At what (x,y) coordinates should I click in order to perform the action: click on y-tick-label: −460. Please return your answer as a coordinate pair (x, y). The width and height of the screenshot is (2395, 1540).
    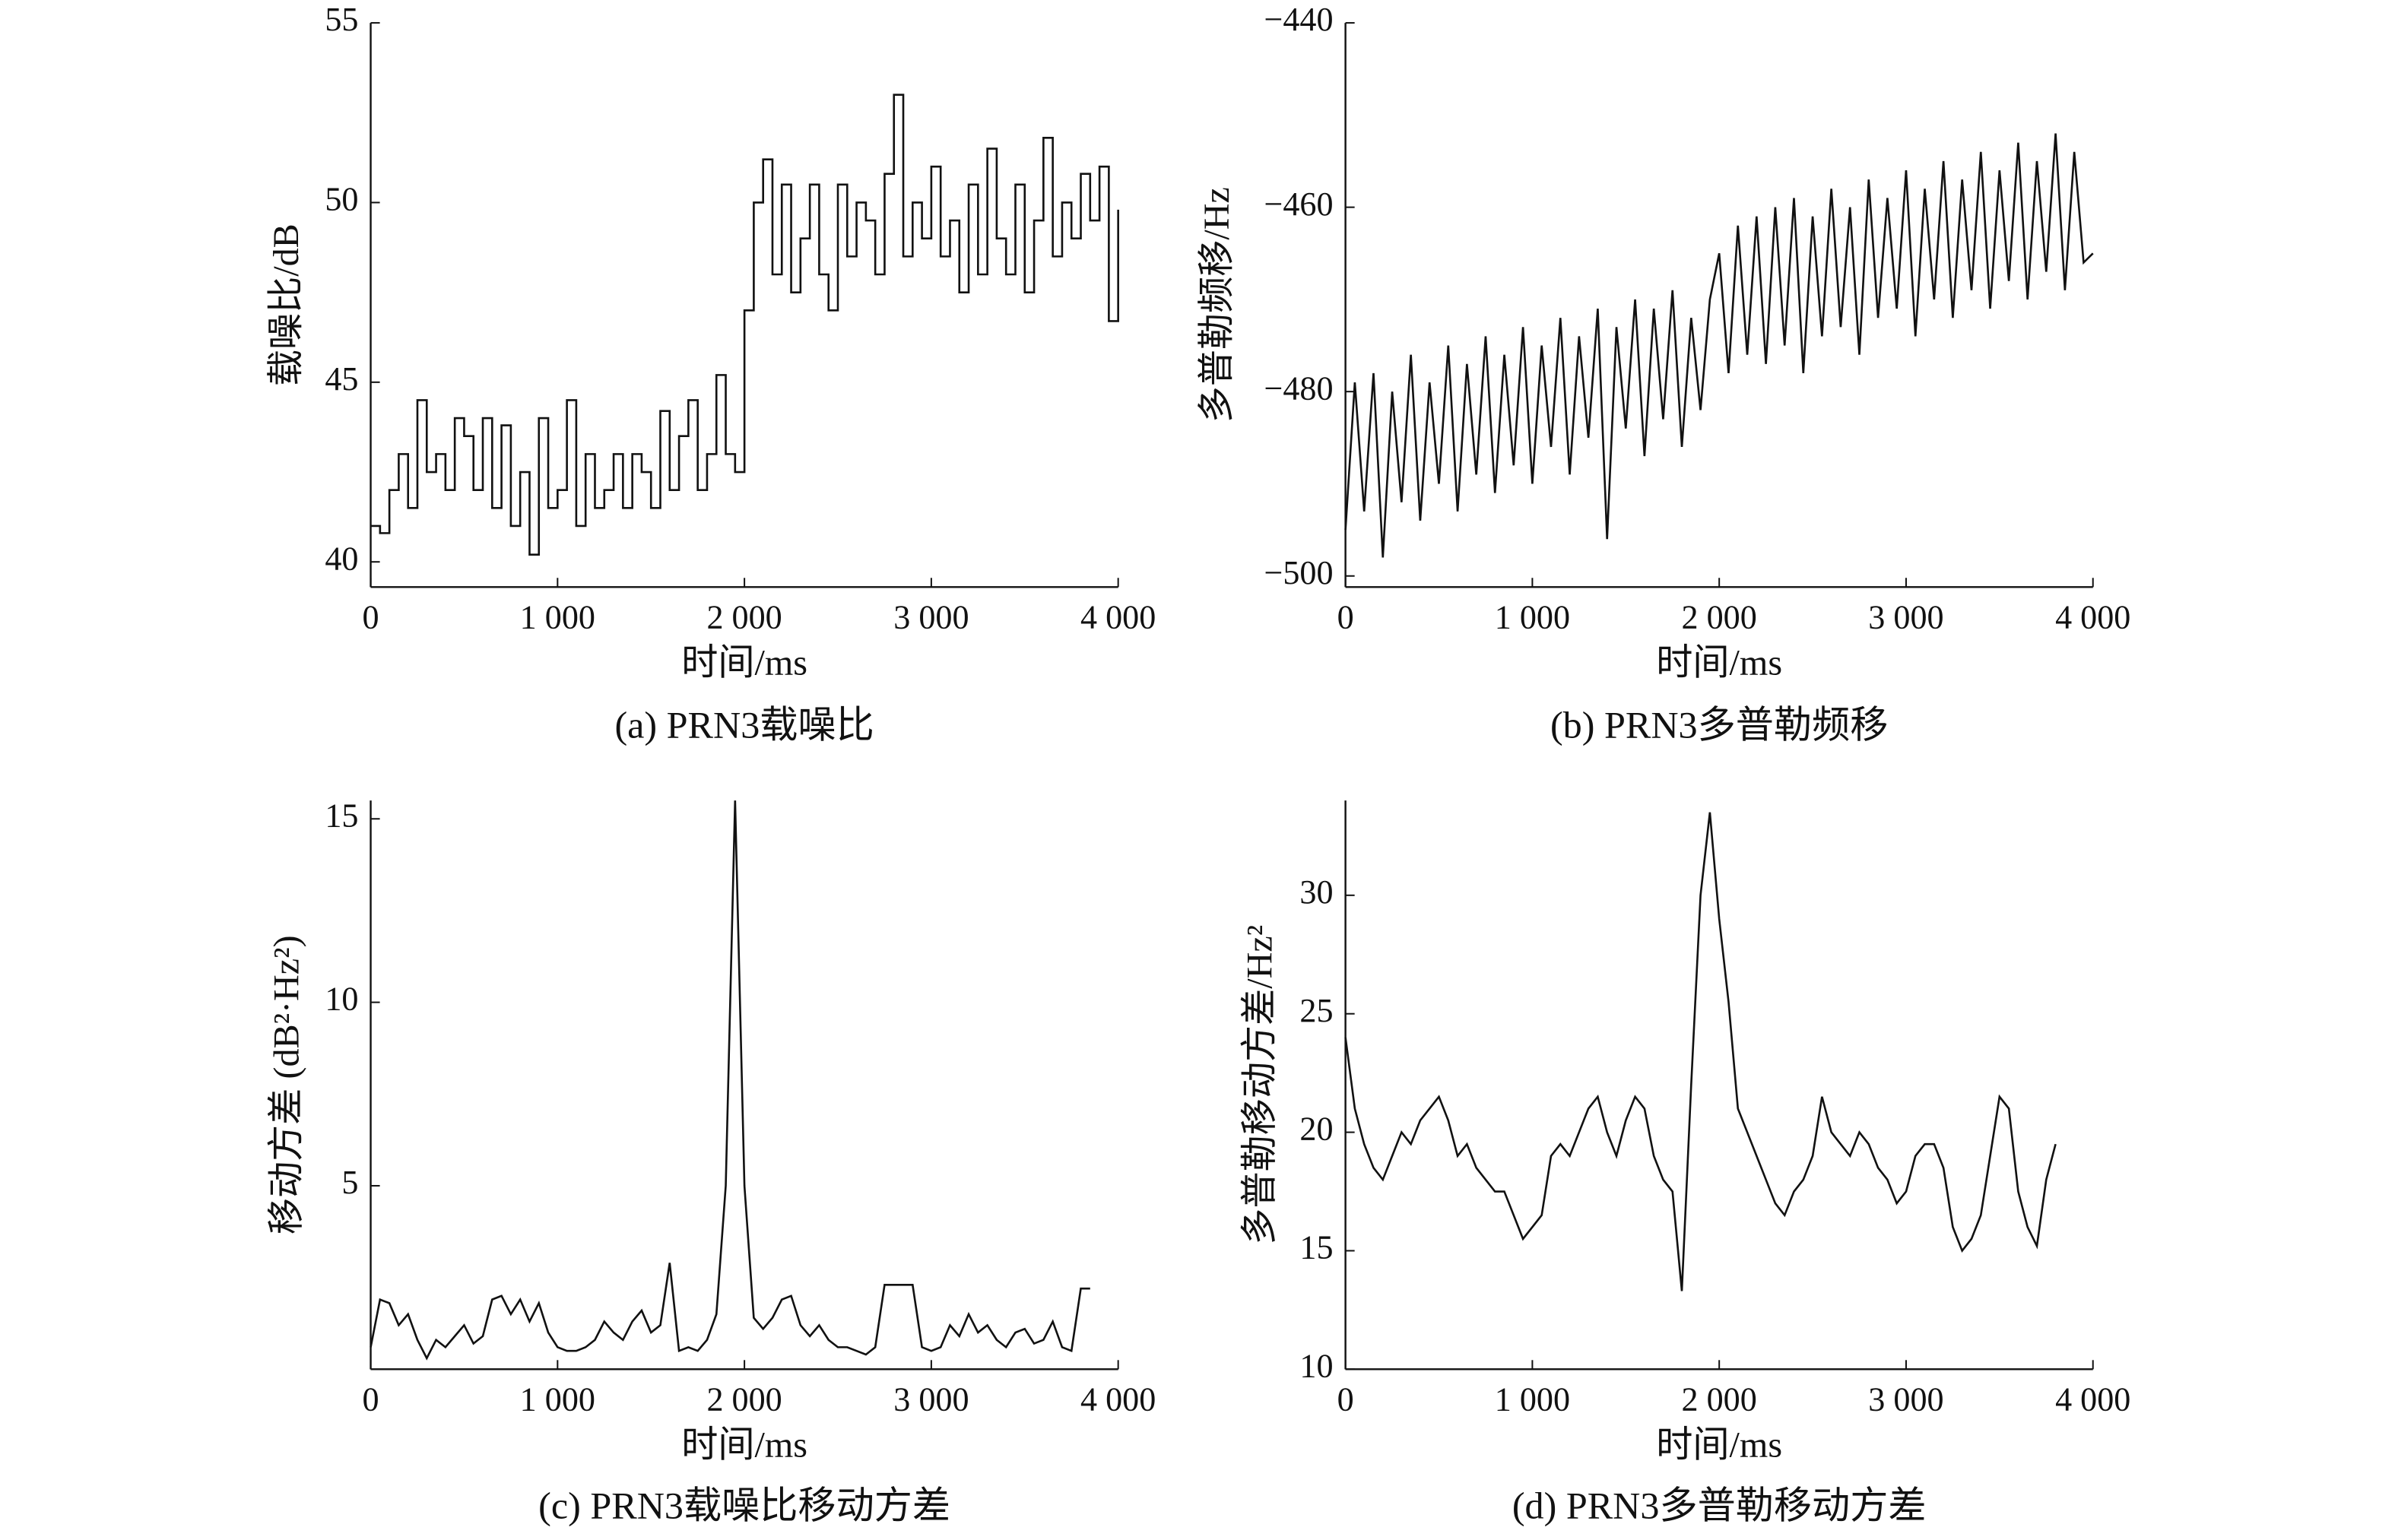
    Looking at the image, I should click on (1298, 204).